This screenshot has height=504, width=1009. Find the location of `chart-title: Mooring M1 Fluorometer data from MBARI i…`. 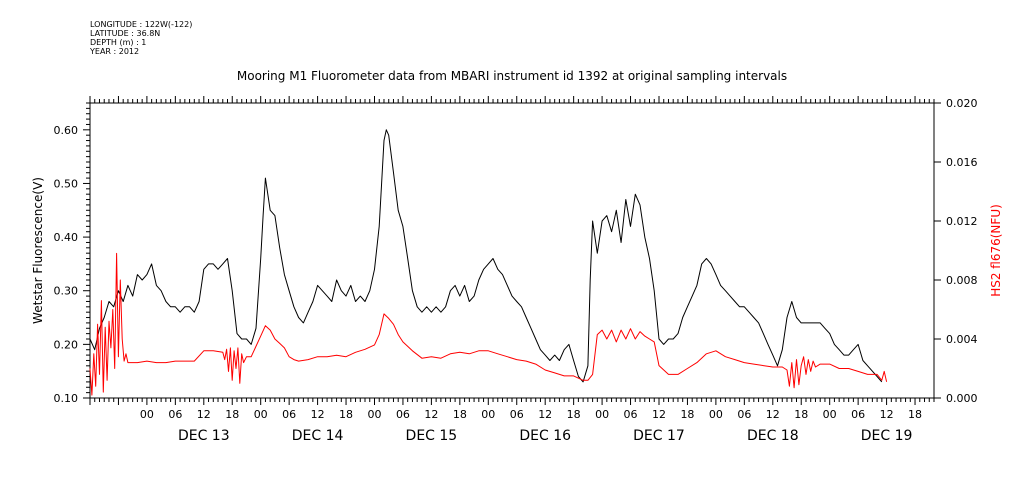

chart-title: Mooring M1 Fluorometer data from MBARI i… is located at coordinates (512, 76).